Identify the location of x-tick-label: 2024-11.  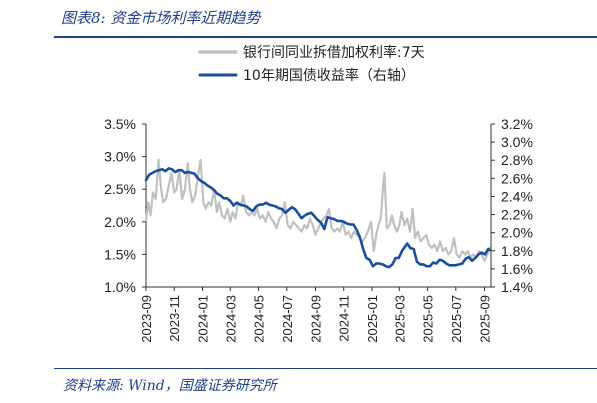
(344, 318).